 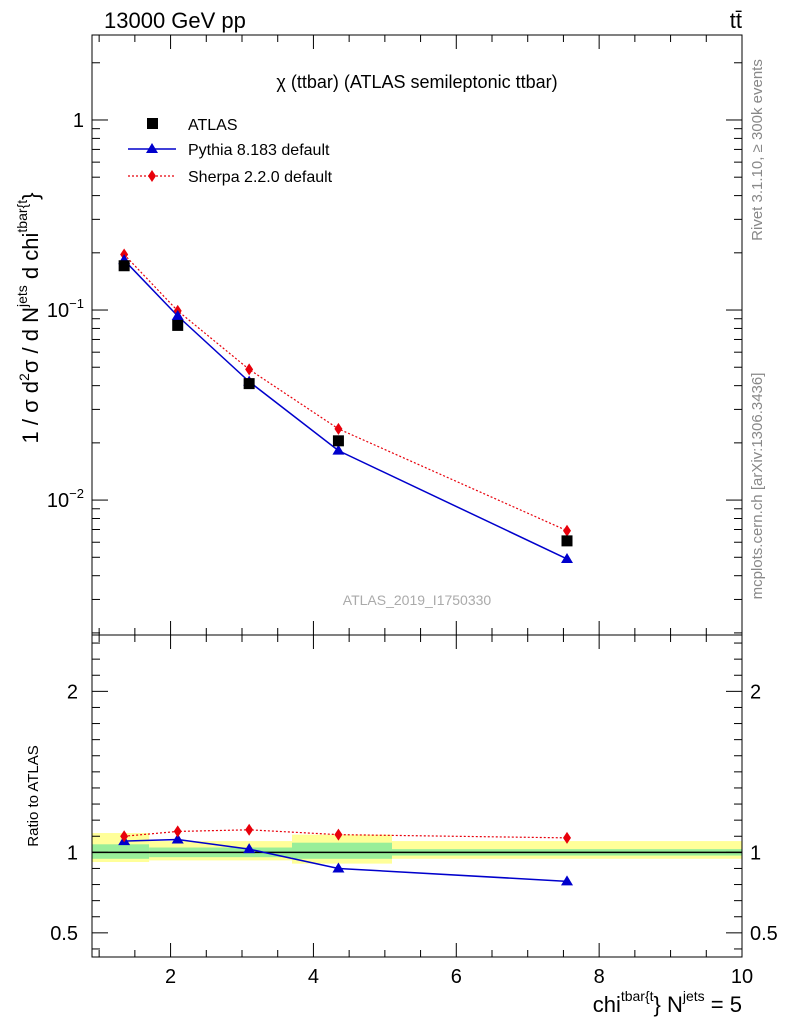 What do you see at coordinates (170, 977) in the screenshot?
I see `ratio-xtick-label: 2` at bounding box center [170, 977].